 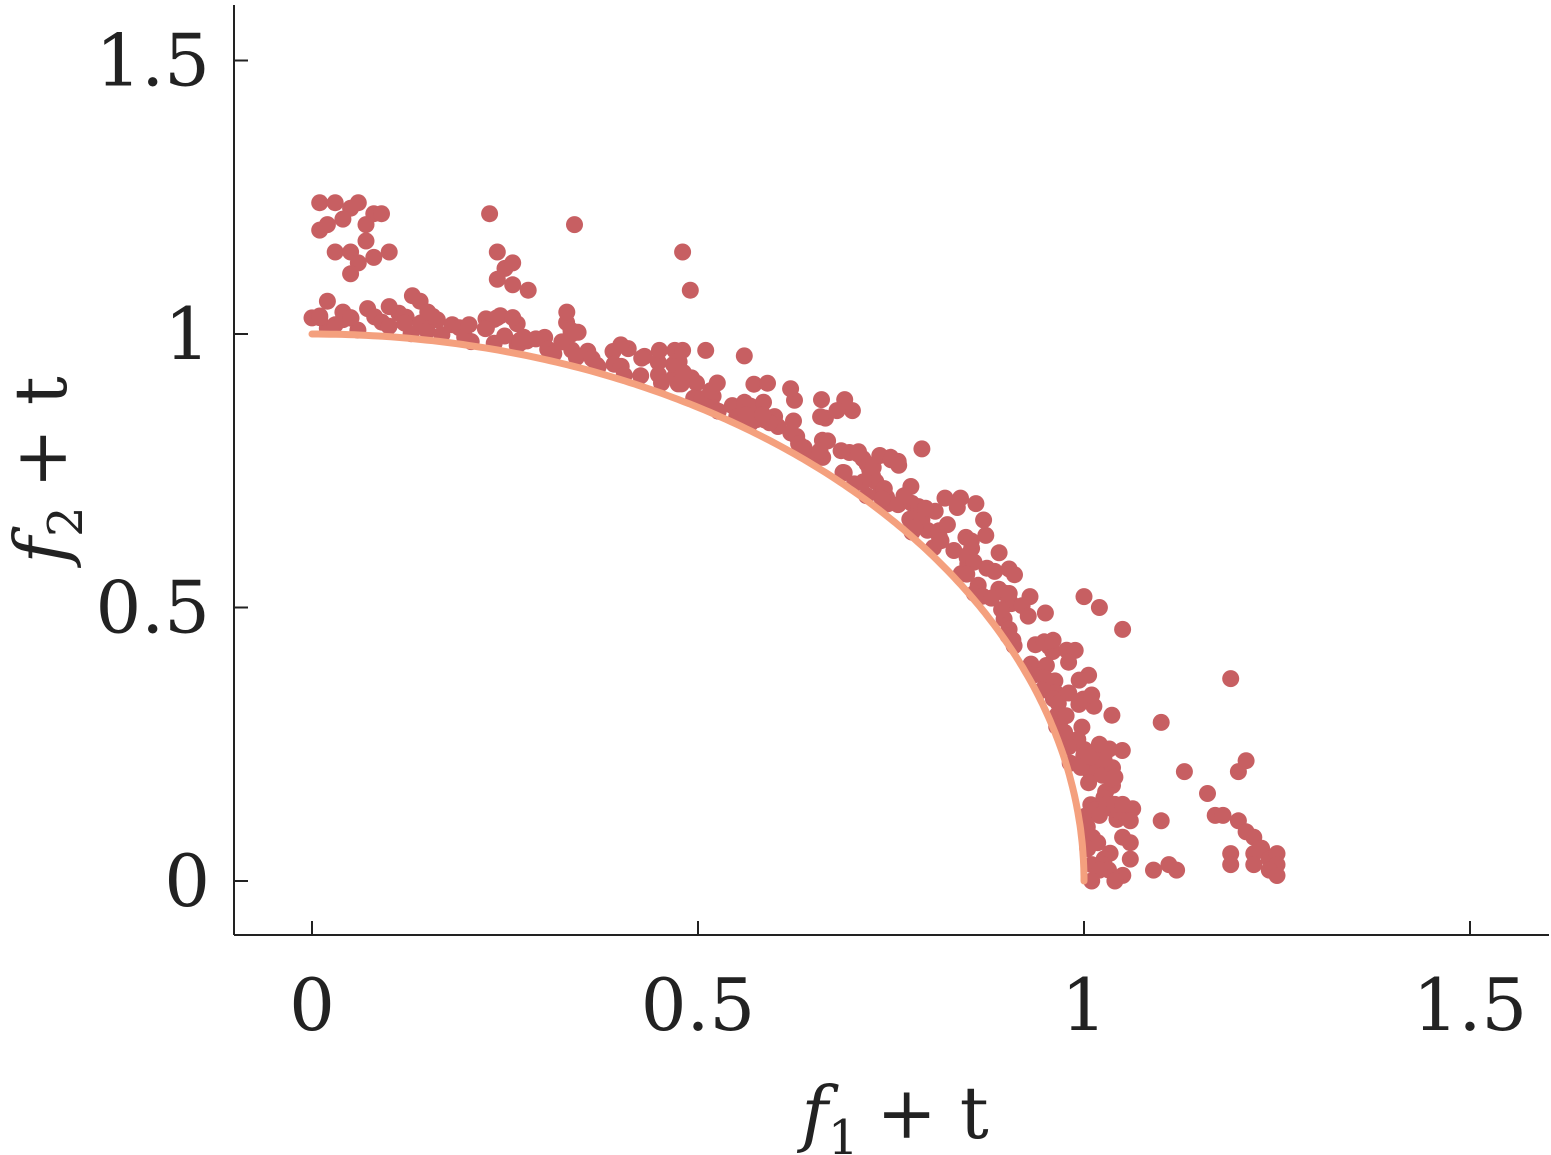 What do you see at coordinates (892, 1113) in the screenshot?
I see `x-axis-title: f1 + t` at bounding box center [892, 1113].